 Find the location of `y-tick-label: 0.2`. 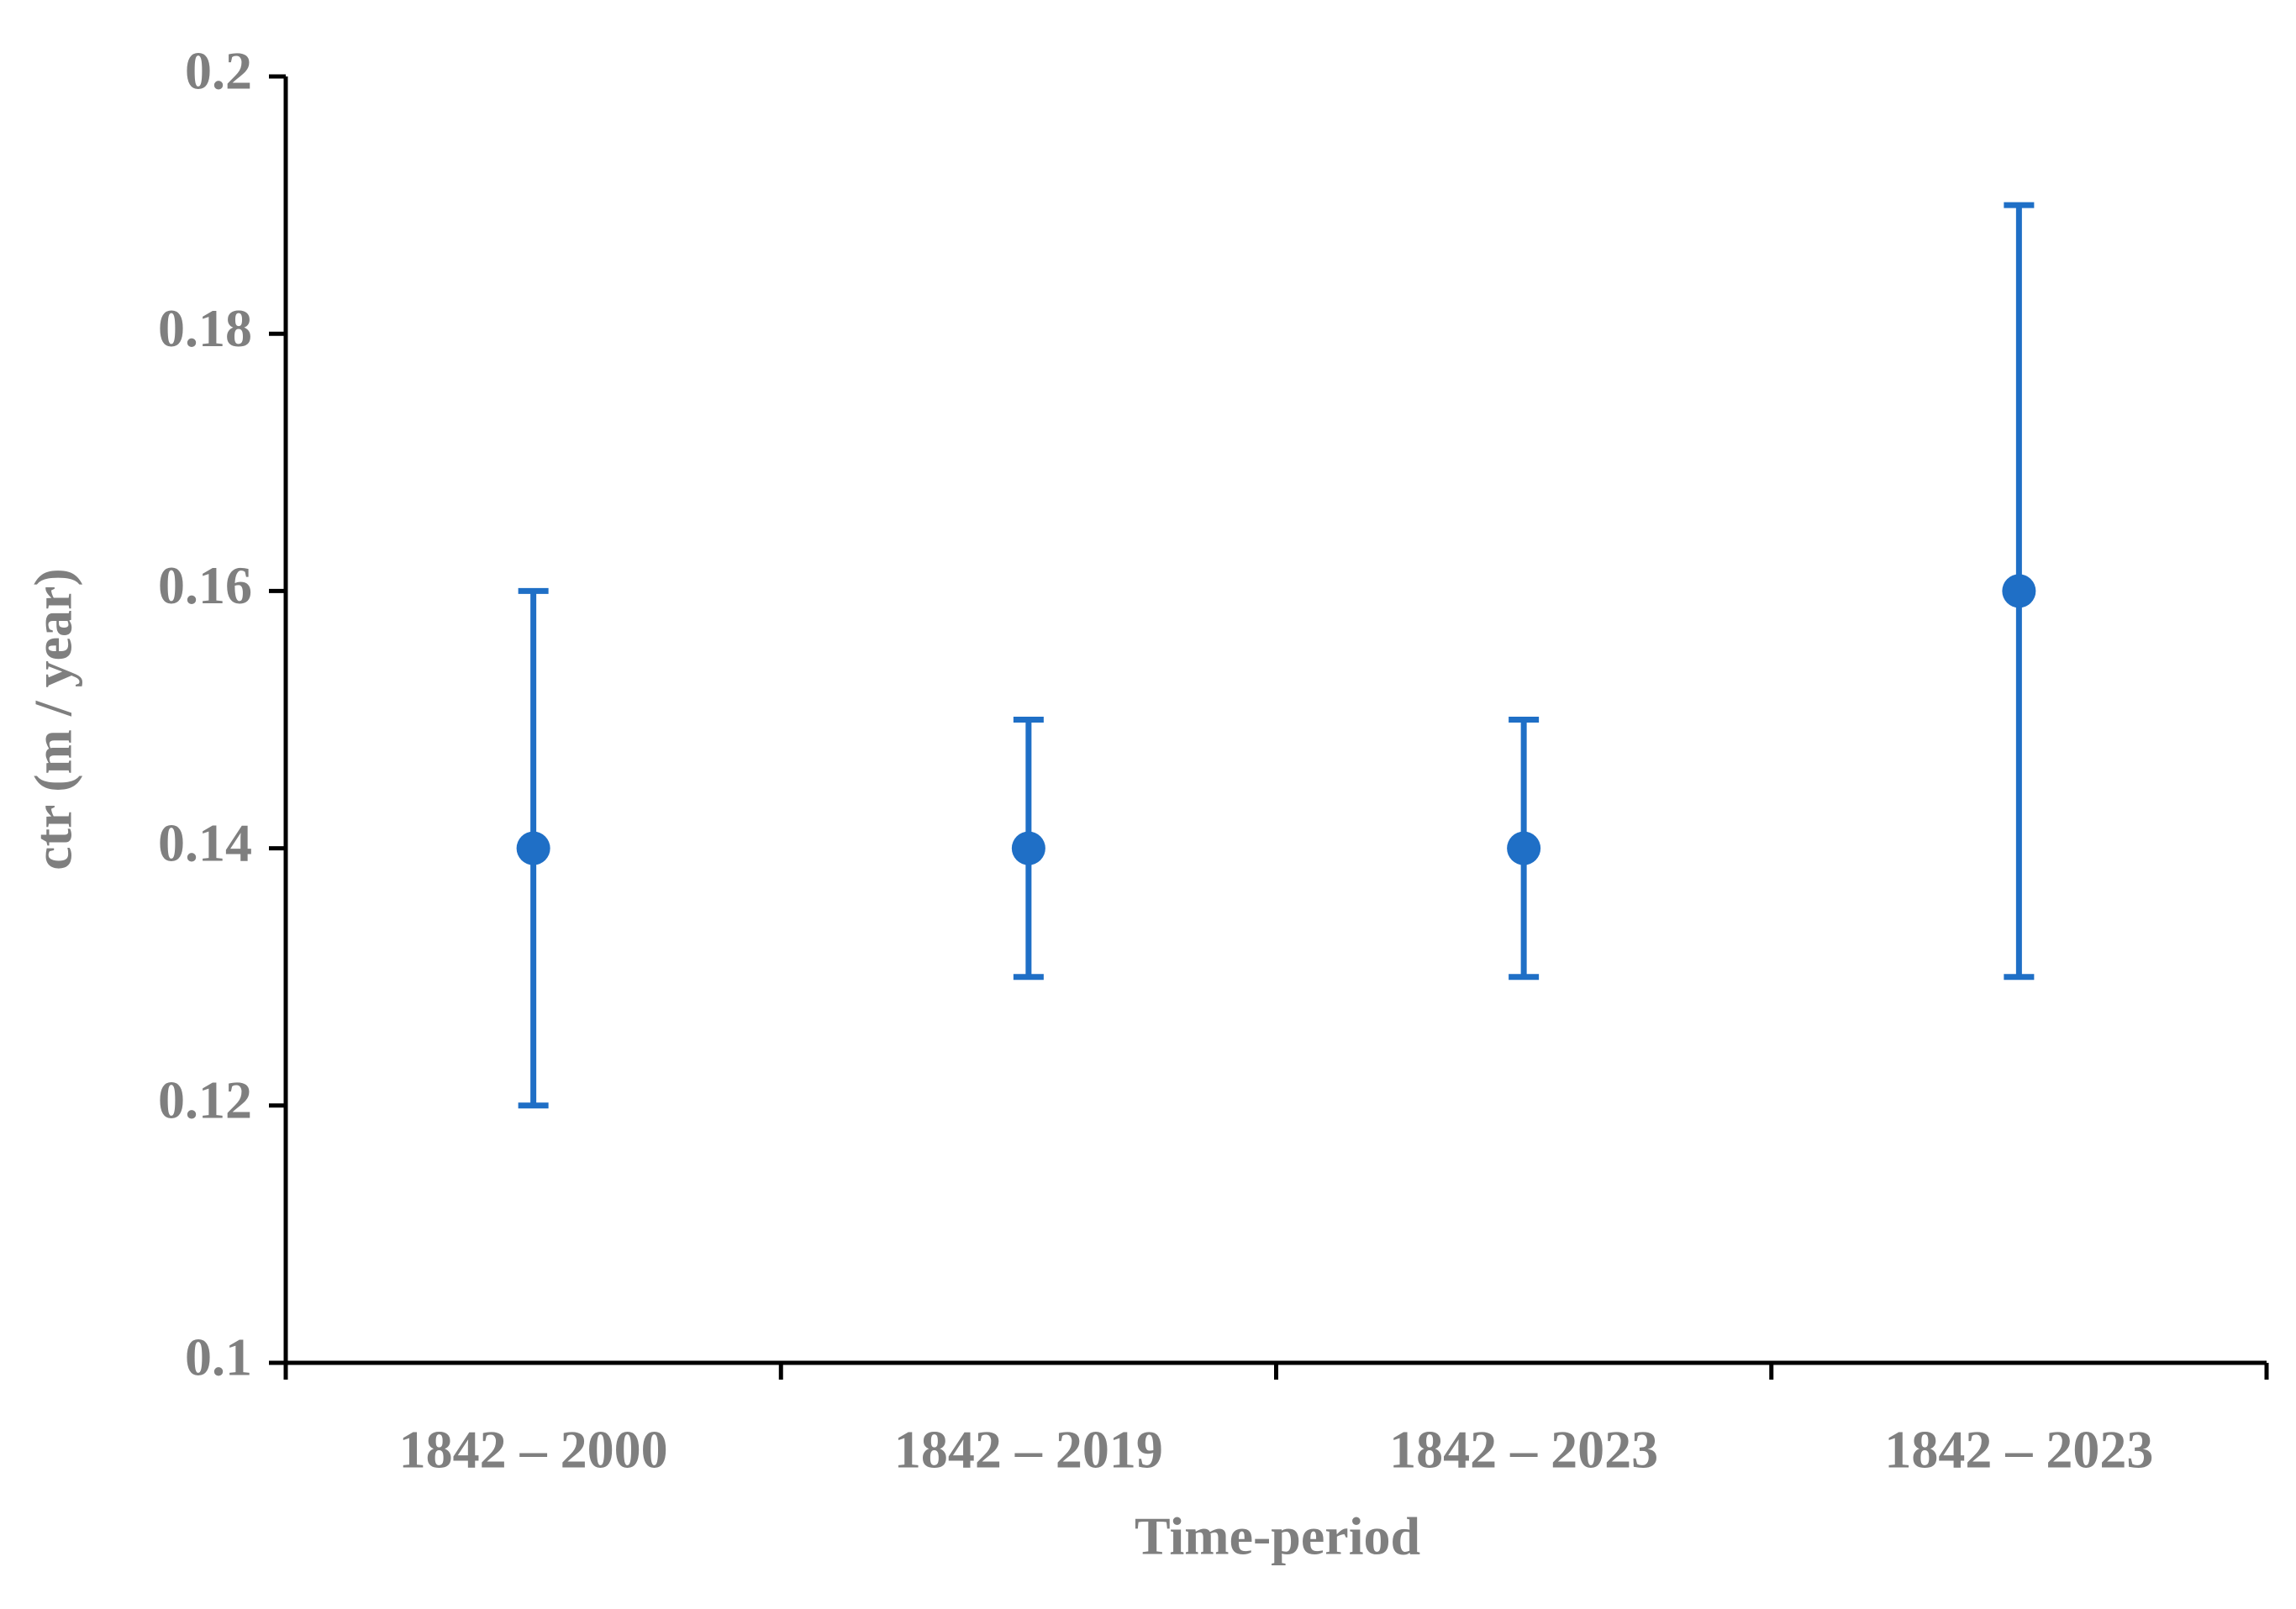

y-tick-label: 0.2 is located at coordinates (218, 71).